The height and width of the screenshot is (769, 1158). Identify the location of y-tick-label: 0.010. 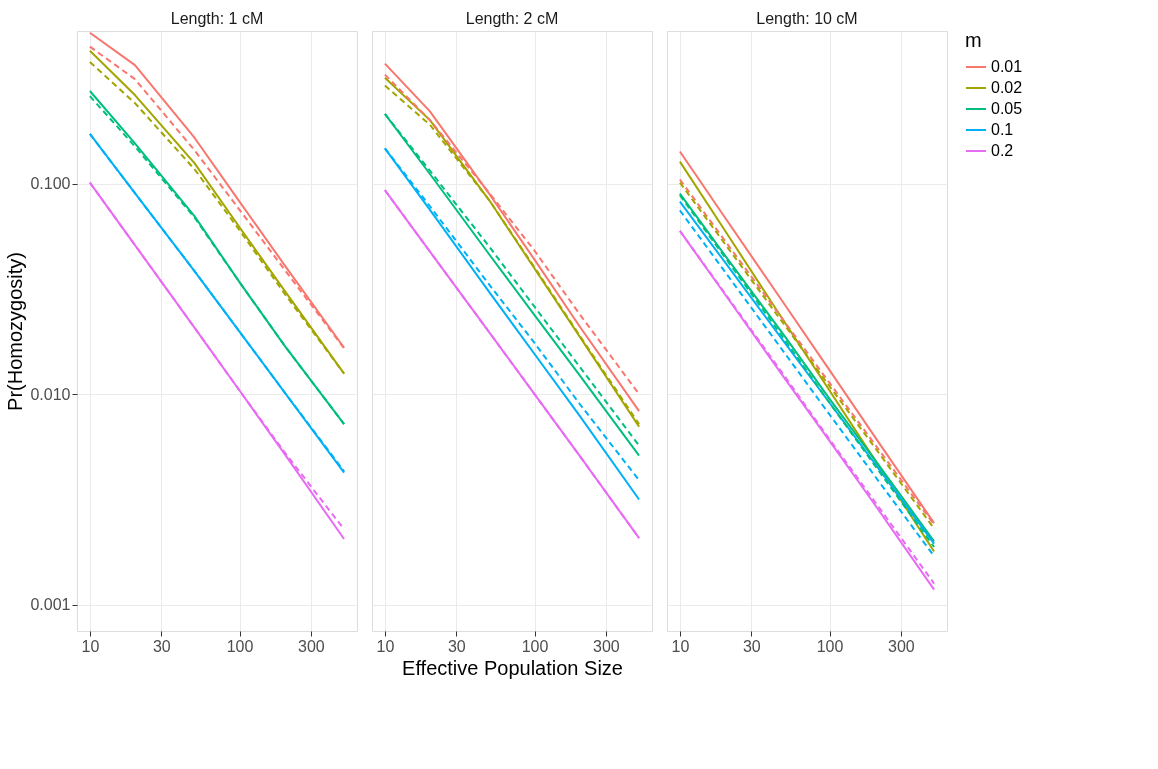
(50, 394).